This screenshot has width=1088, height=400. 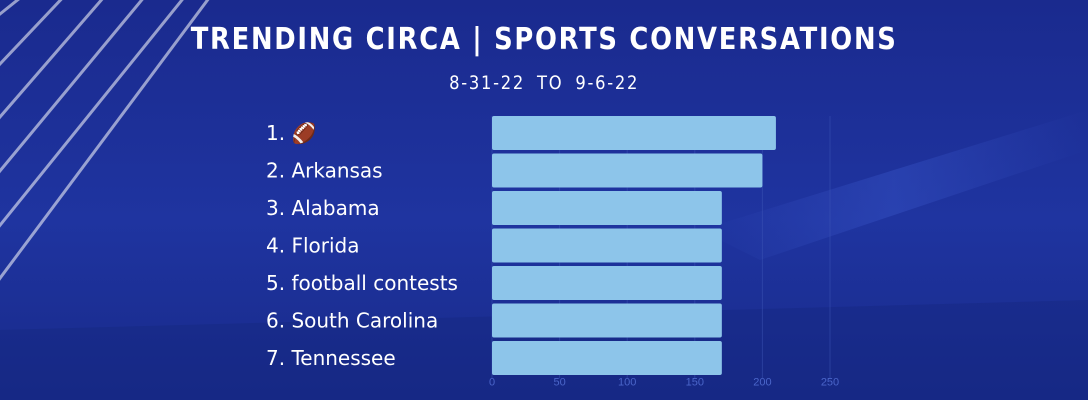 I want to click on category-label: 5. football contests, so click(x=362, y=283).